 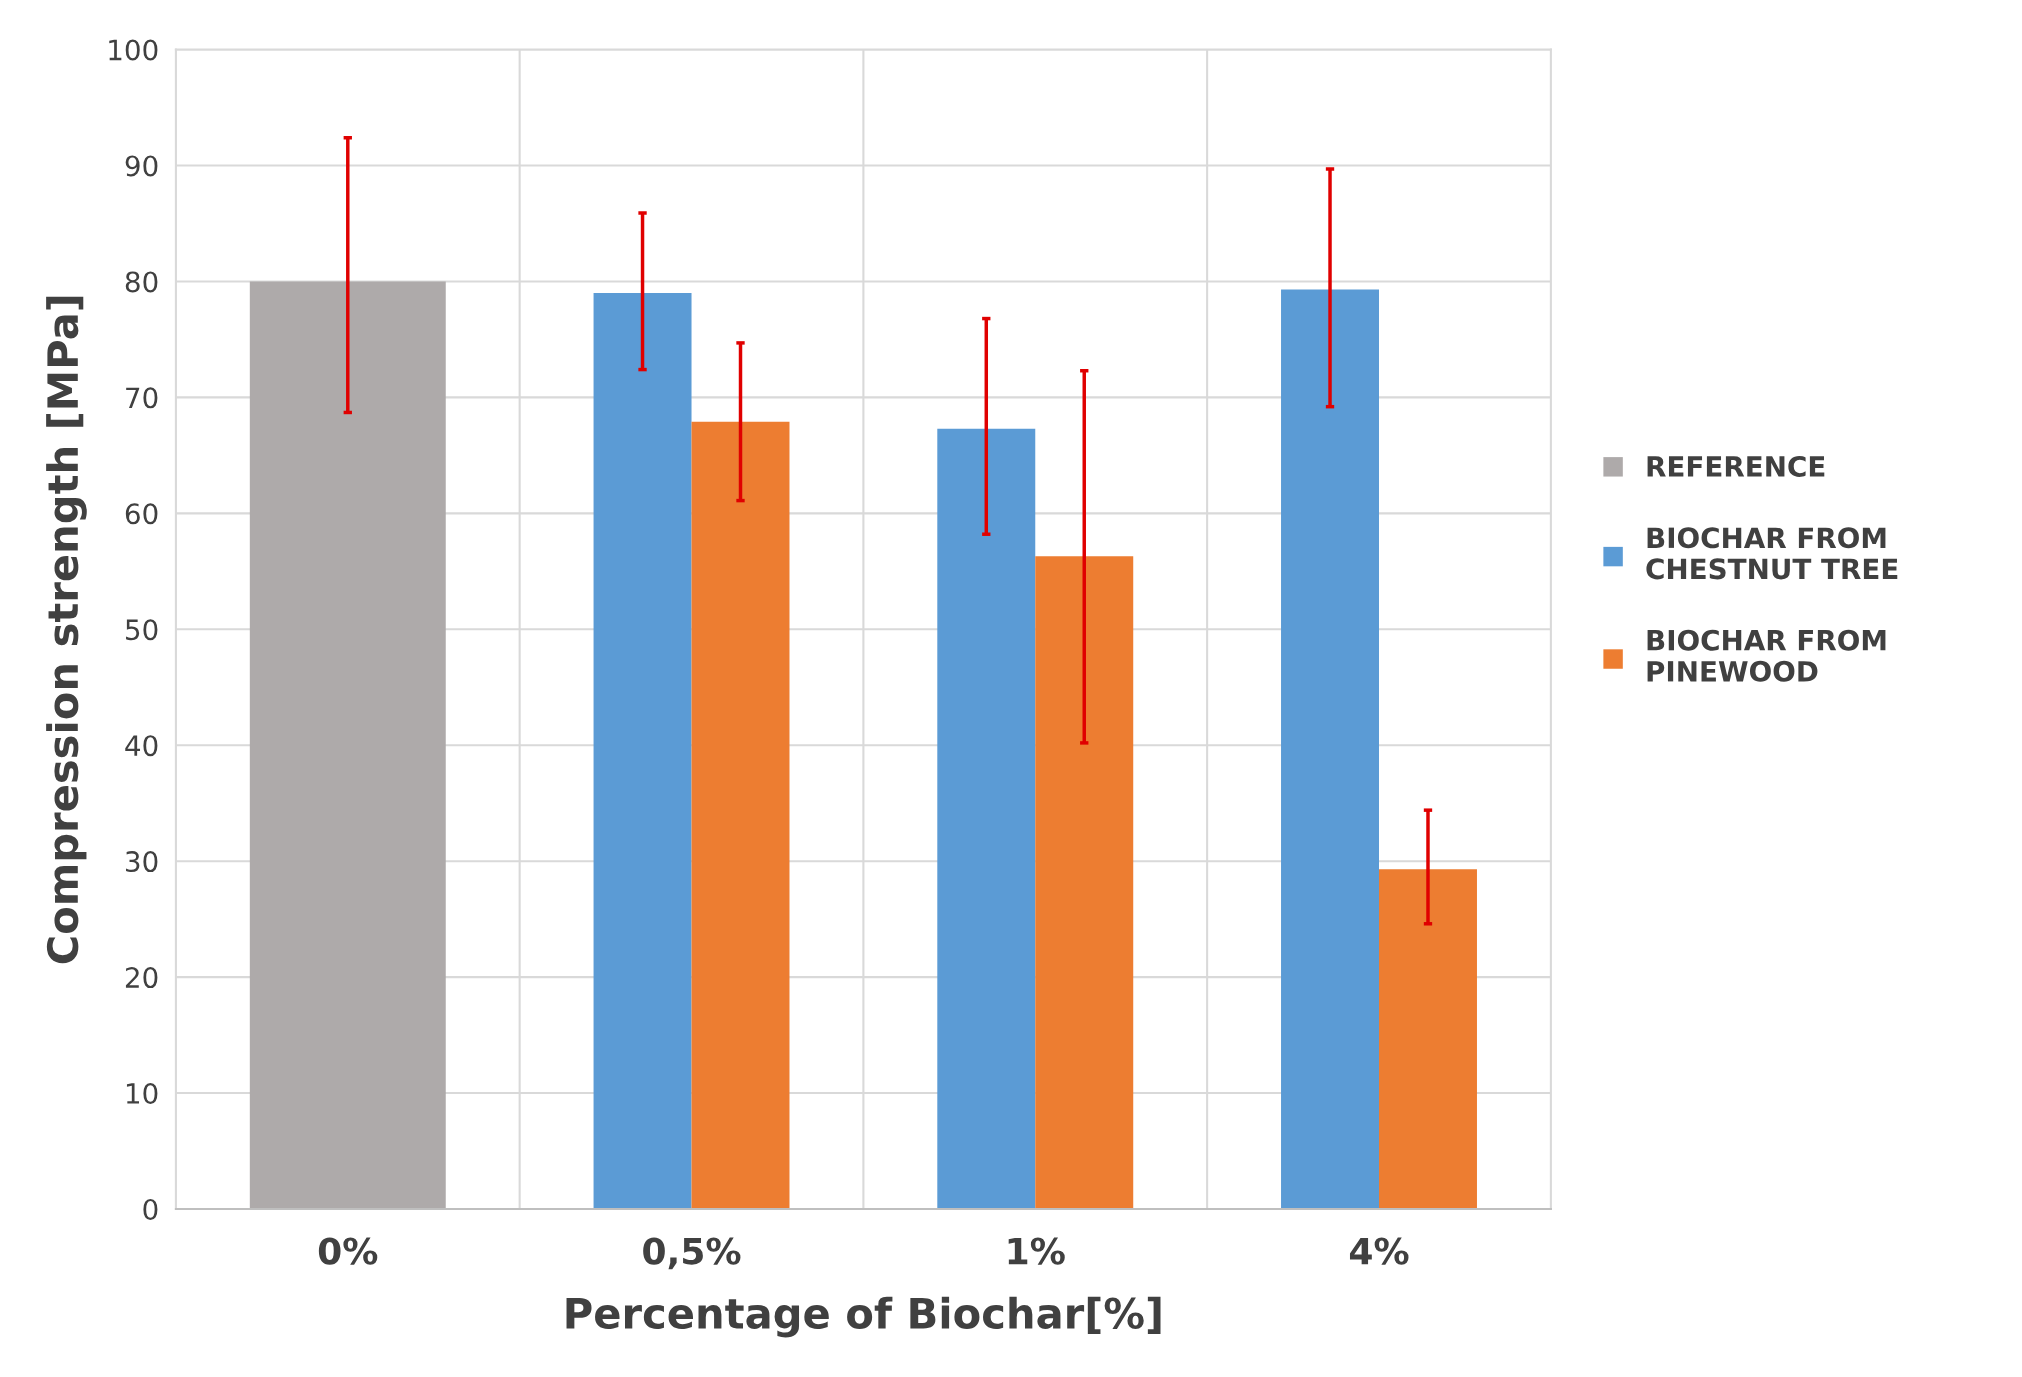 I want to click on y-tick-label: 10, so click(x=142, y=1094).